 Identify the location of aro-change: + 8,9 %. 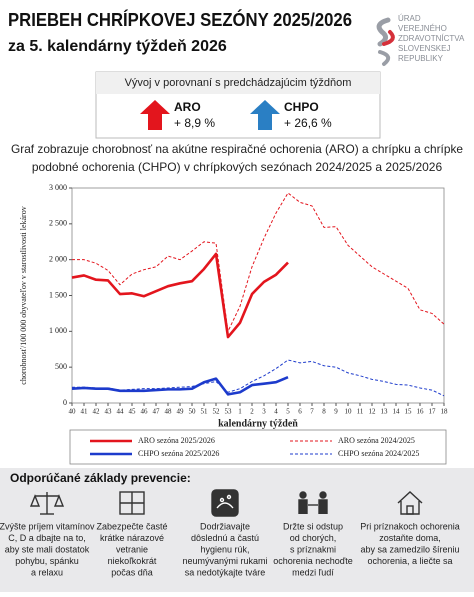
(194, 123).